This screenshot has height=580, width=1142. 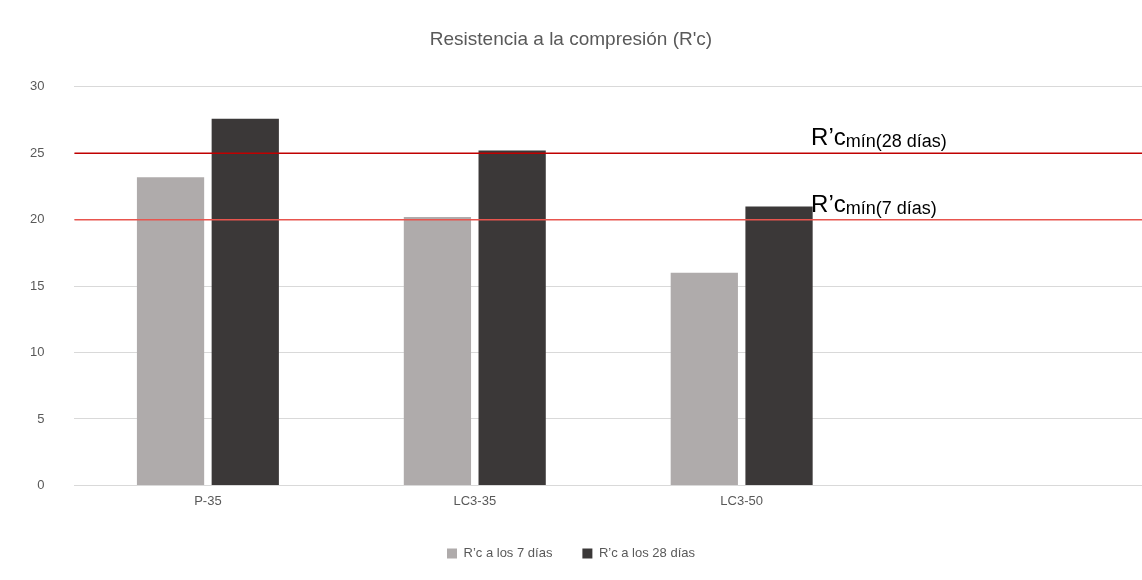 I want to click on ref-line-label: R’cmín(28 días), so click(x=879, y=137).